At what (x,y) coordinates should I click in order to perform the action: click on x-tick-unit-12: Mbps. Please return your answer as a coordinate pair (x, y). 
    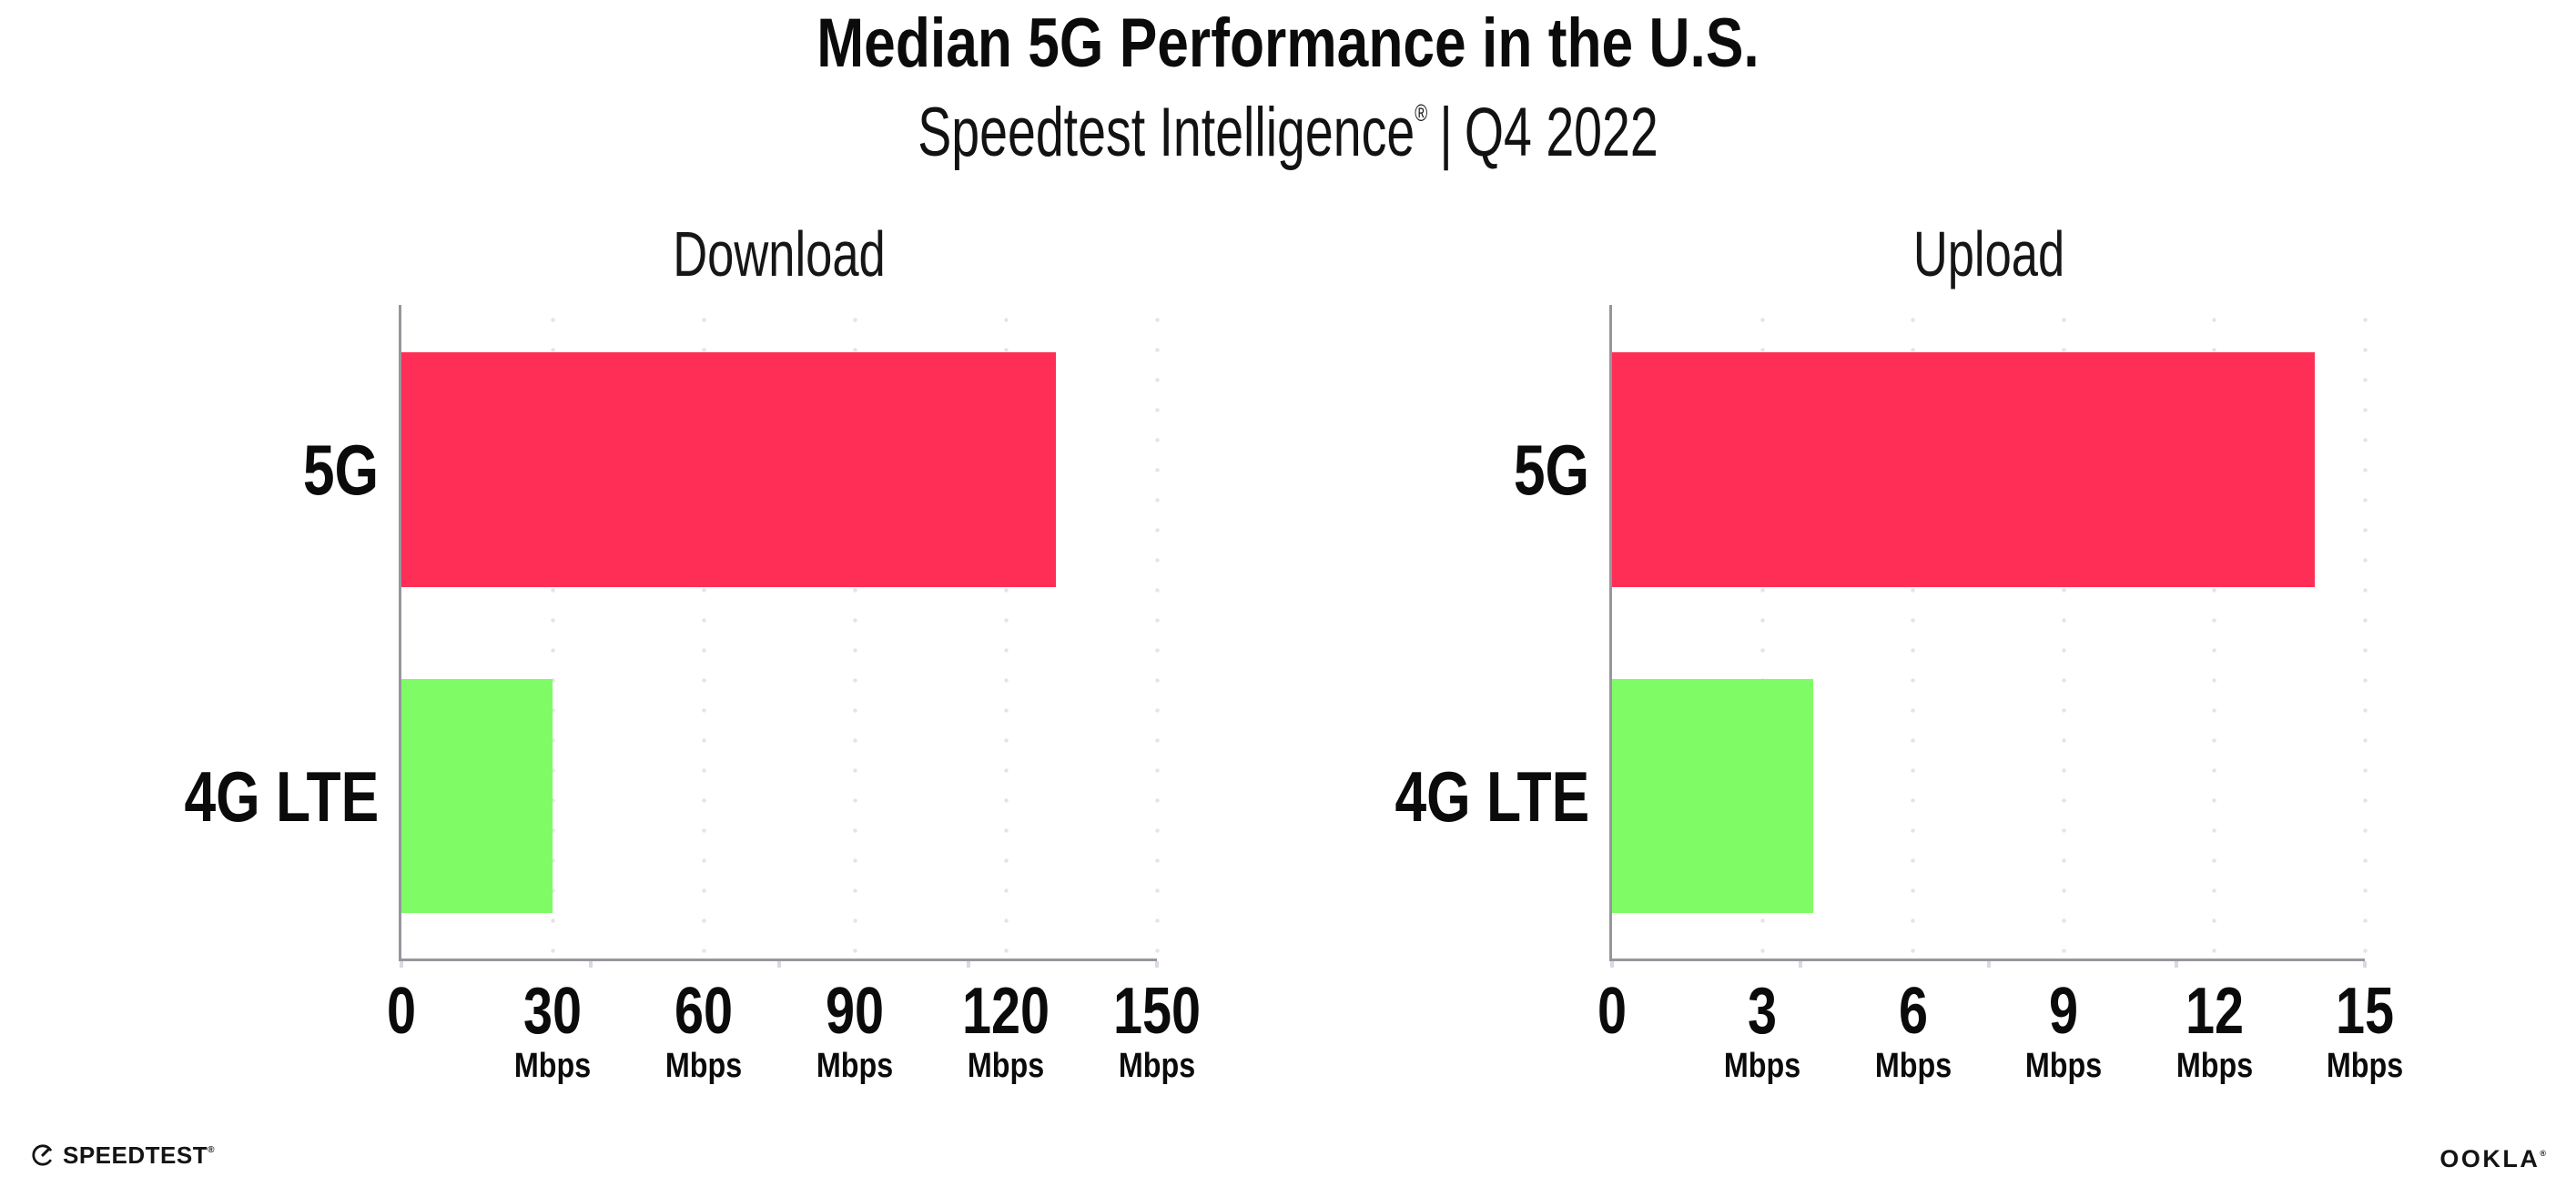
    Looking at the image, I should click on (2214, 1066).